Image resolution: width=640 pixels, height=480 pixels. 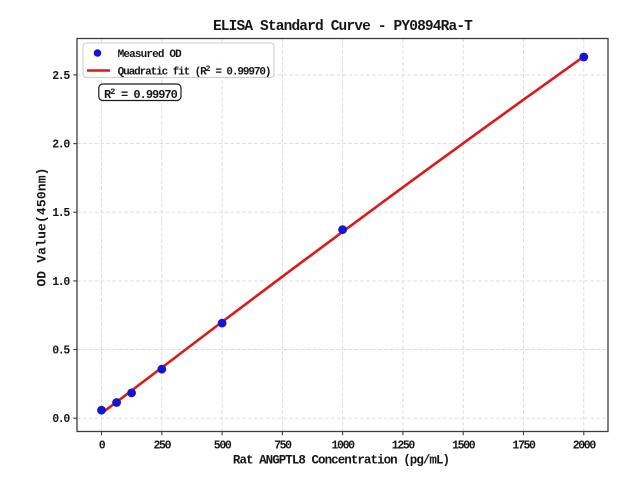 What do you see at coordinates (141, 94) in the screenshot?
I see `svg-text: R2 = 0.99970` at bounding box center [141, 94].